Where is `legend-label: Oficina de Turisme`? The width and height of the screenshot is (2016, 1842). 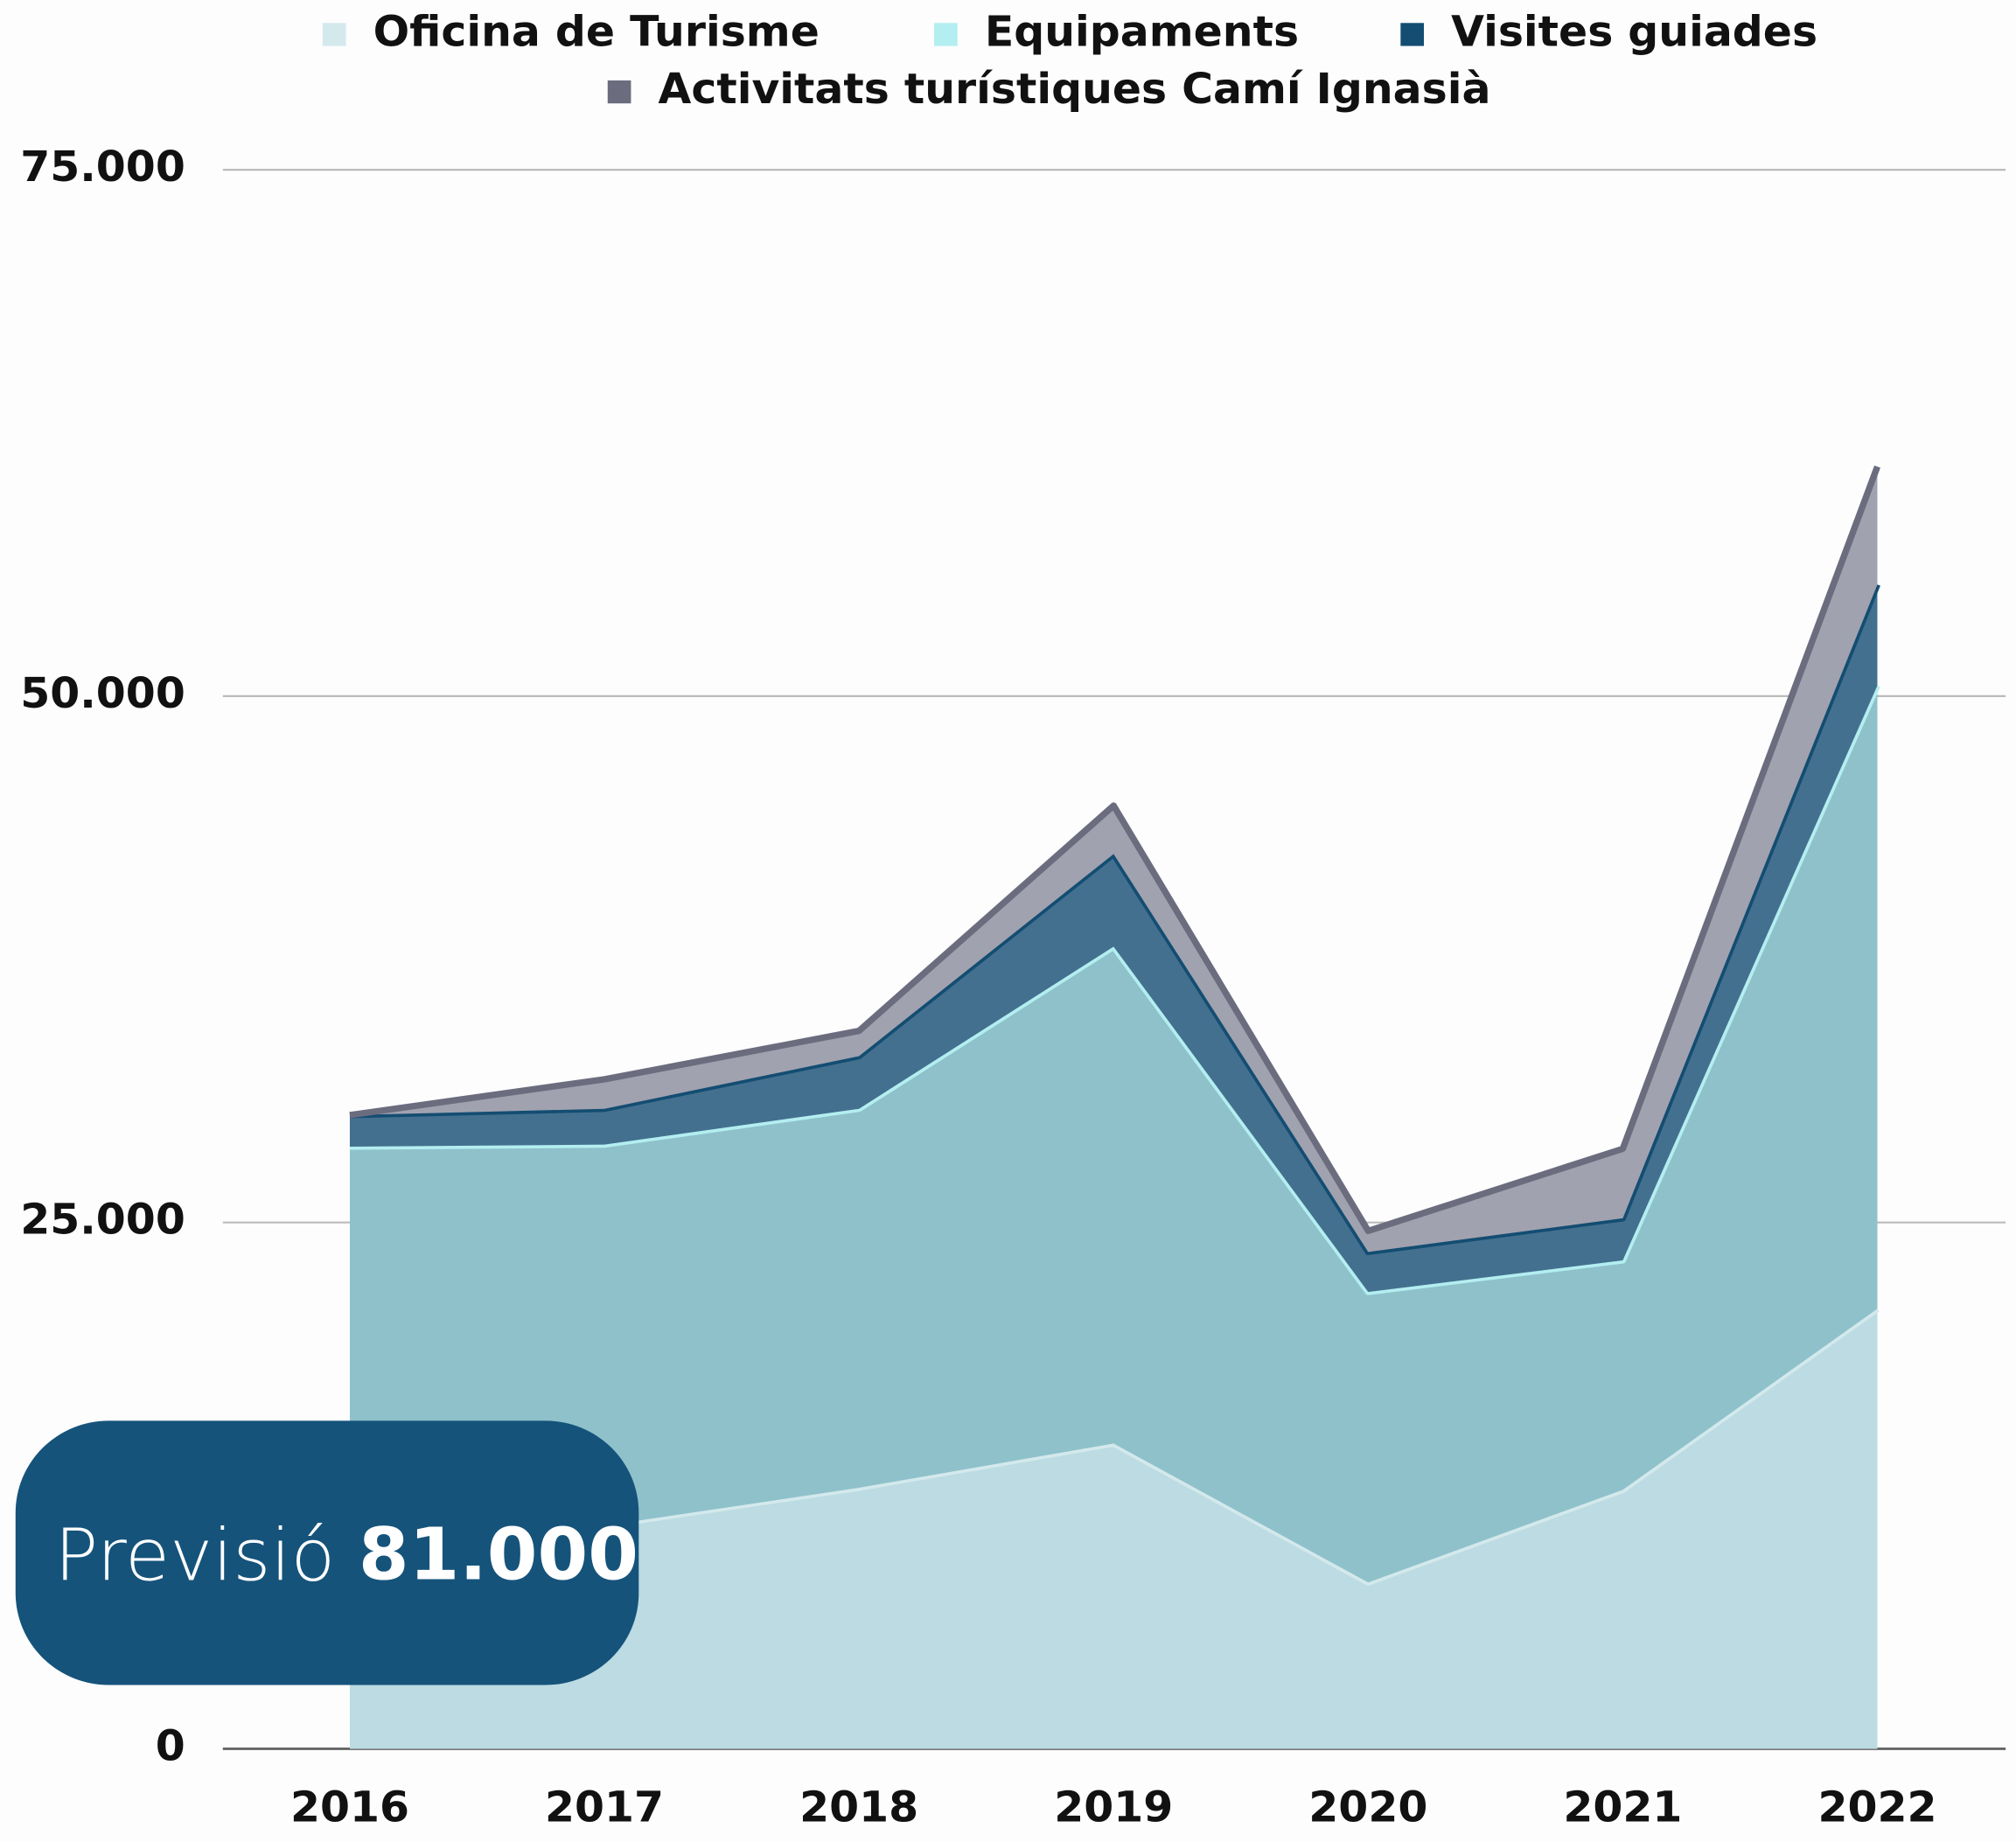
legend-label: Oficina de Turisme is located at coordinates (596, 32).